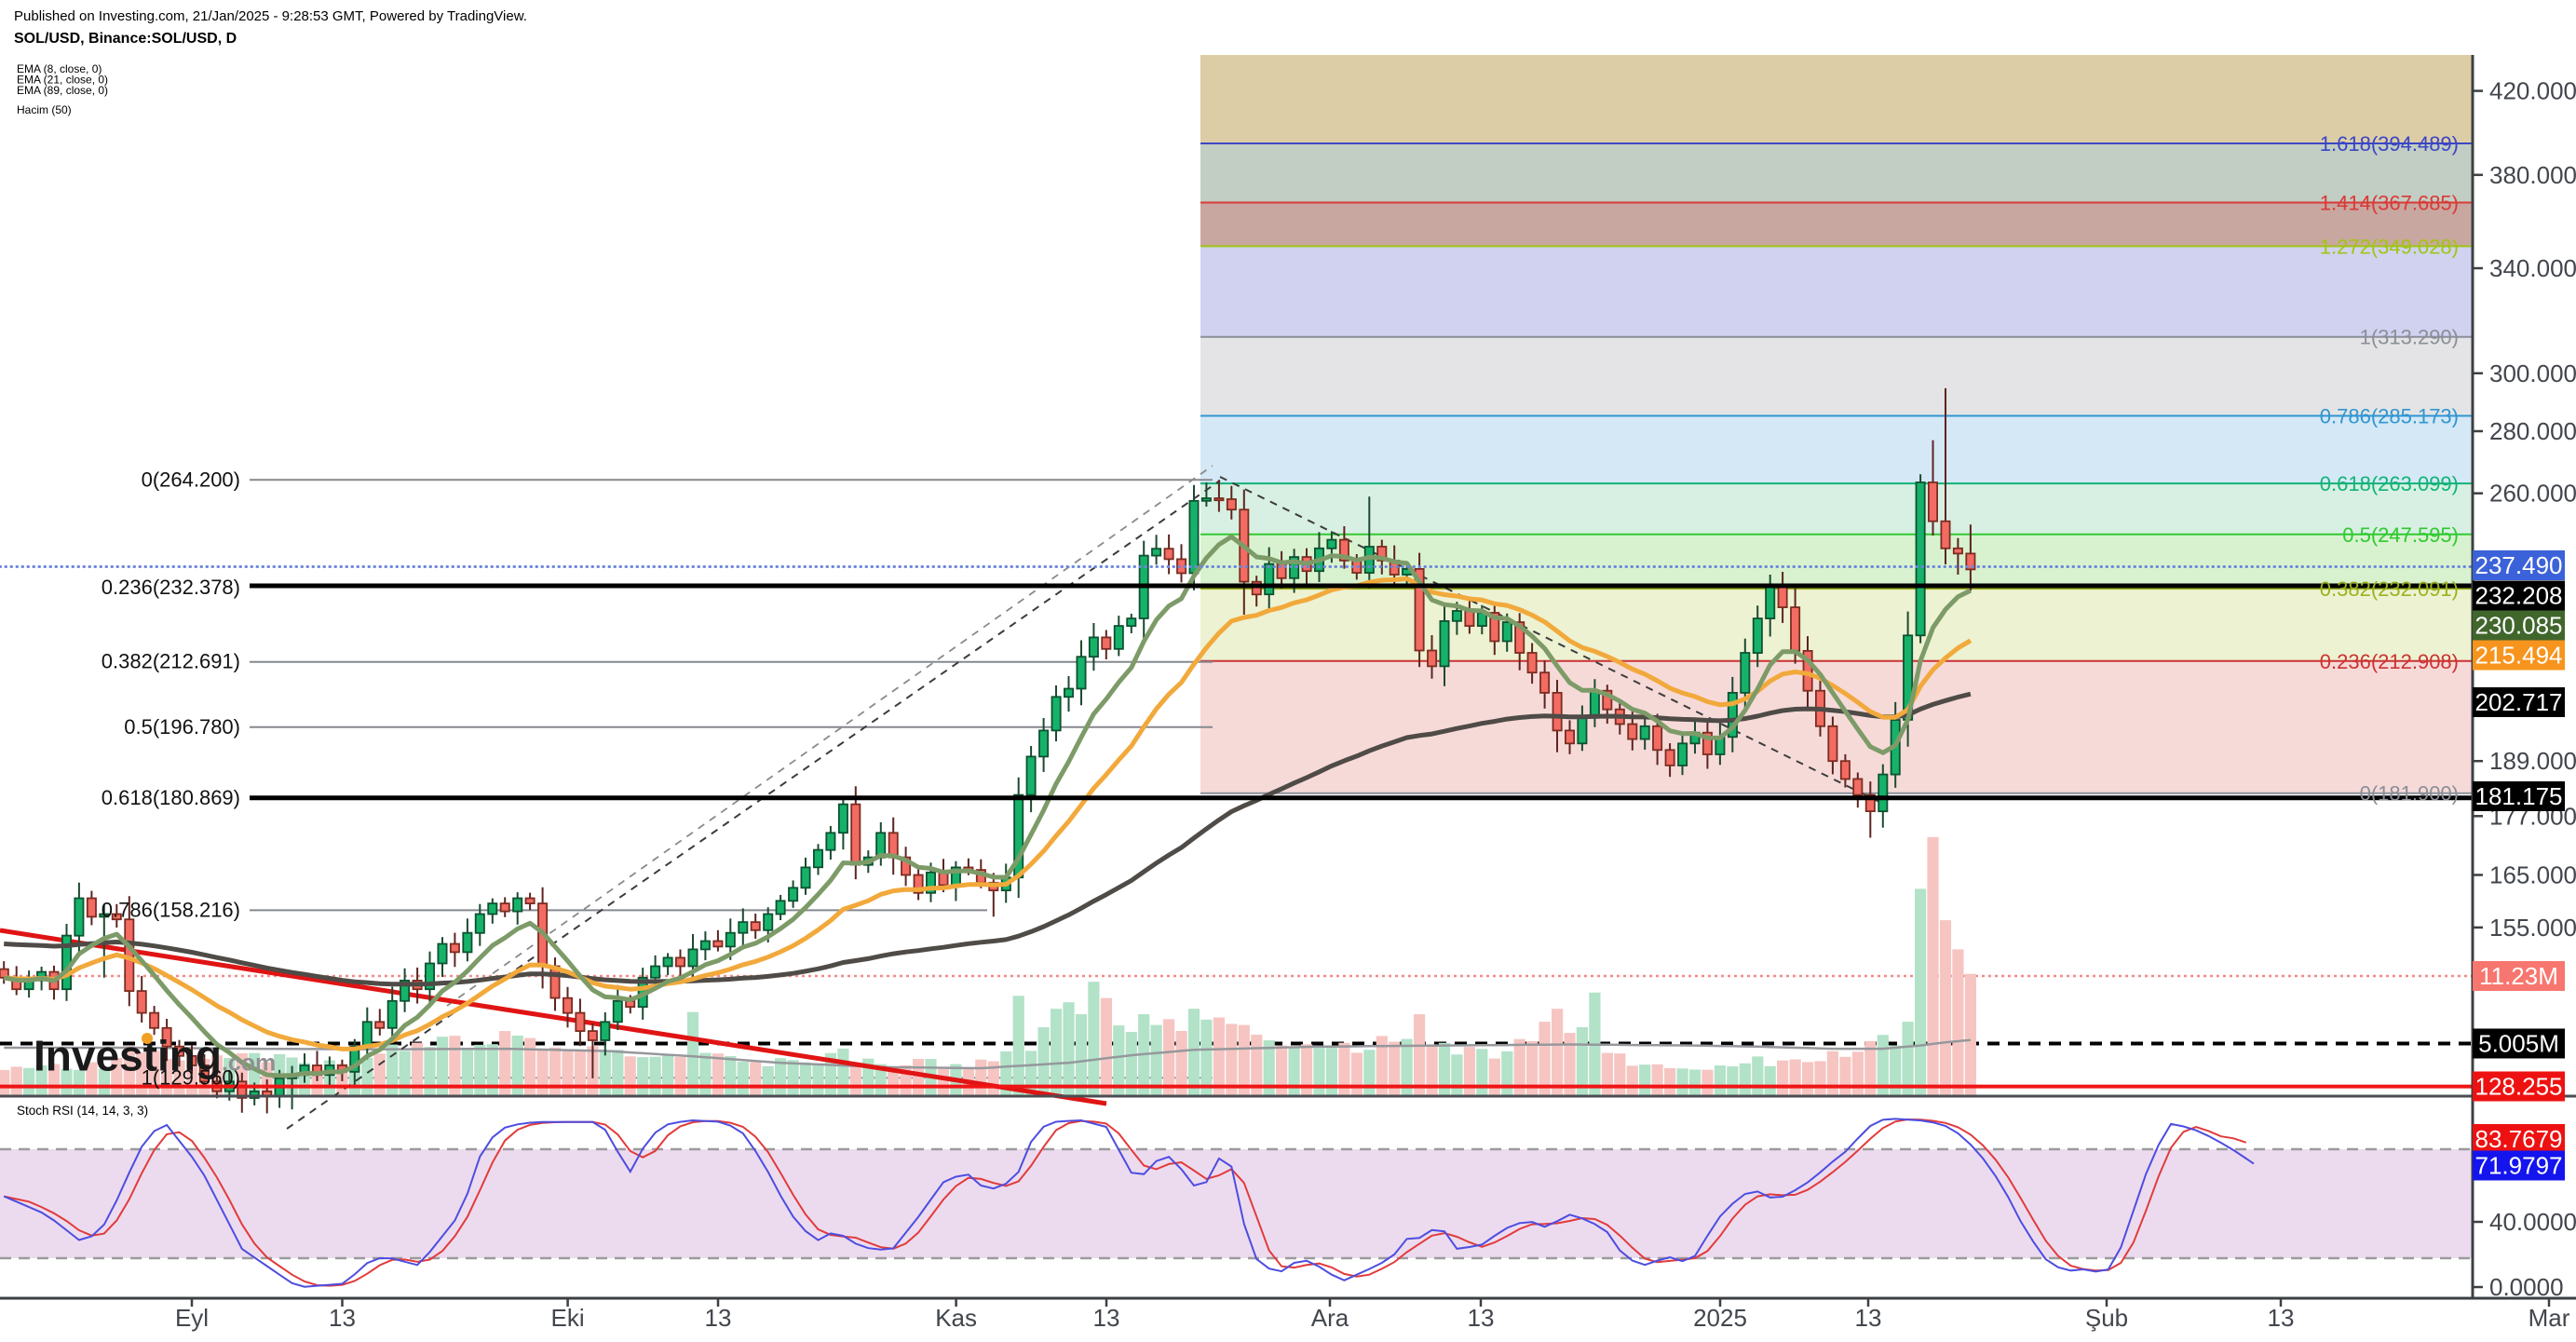 The width and height of the screenshot is (2576, 1342). What do you see at coordinates (2526, 1287) in the screenshot?
I see `svg-text: 0.0000` at bounding box center [2526, 1287].